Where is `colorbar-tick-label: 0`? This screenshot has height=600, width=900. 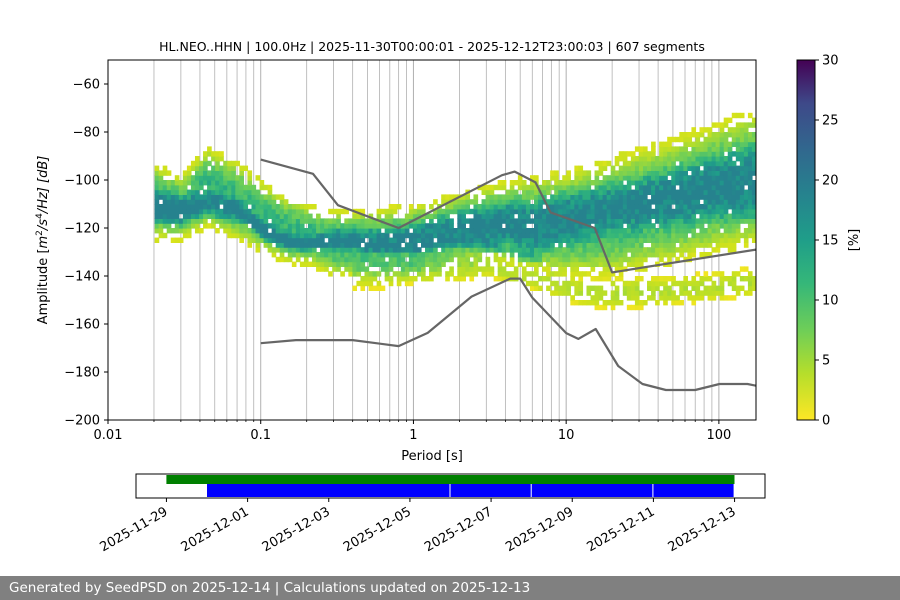 colorbar-tick-label: 0 is located at coordinates (826, 421).